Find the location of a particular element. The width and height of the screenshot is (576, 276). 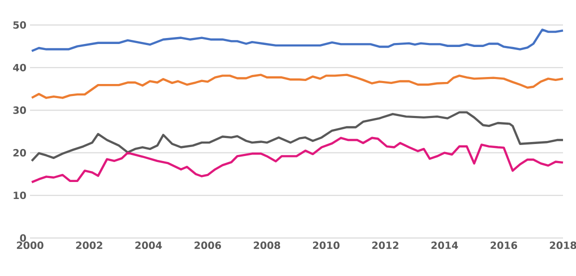

y-tick-label: 50 is located at coordinates (19, 25).